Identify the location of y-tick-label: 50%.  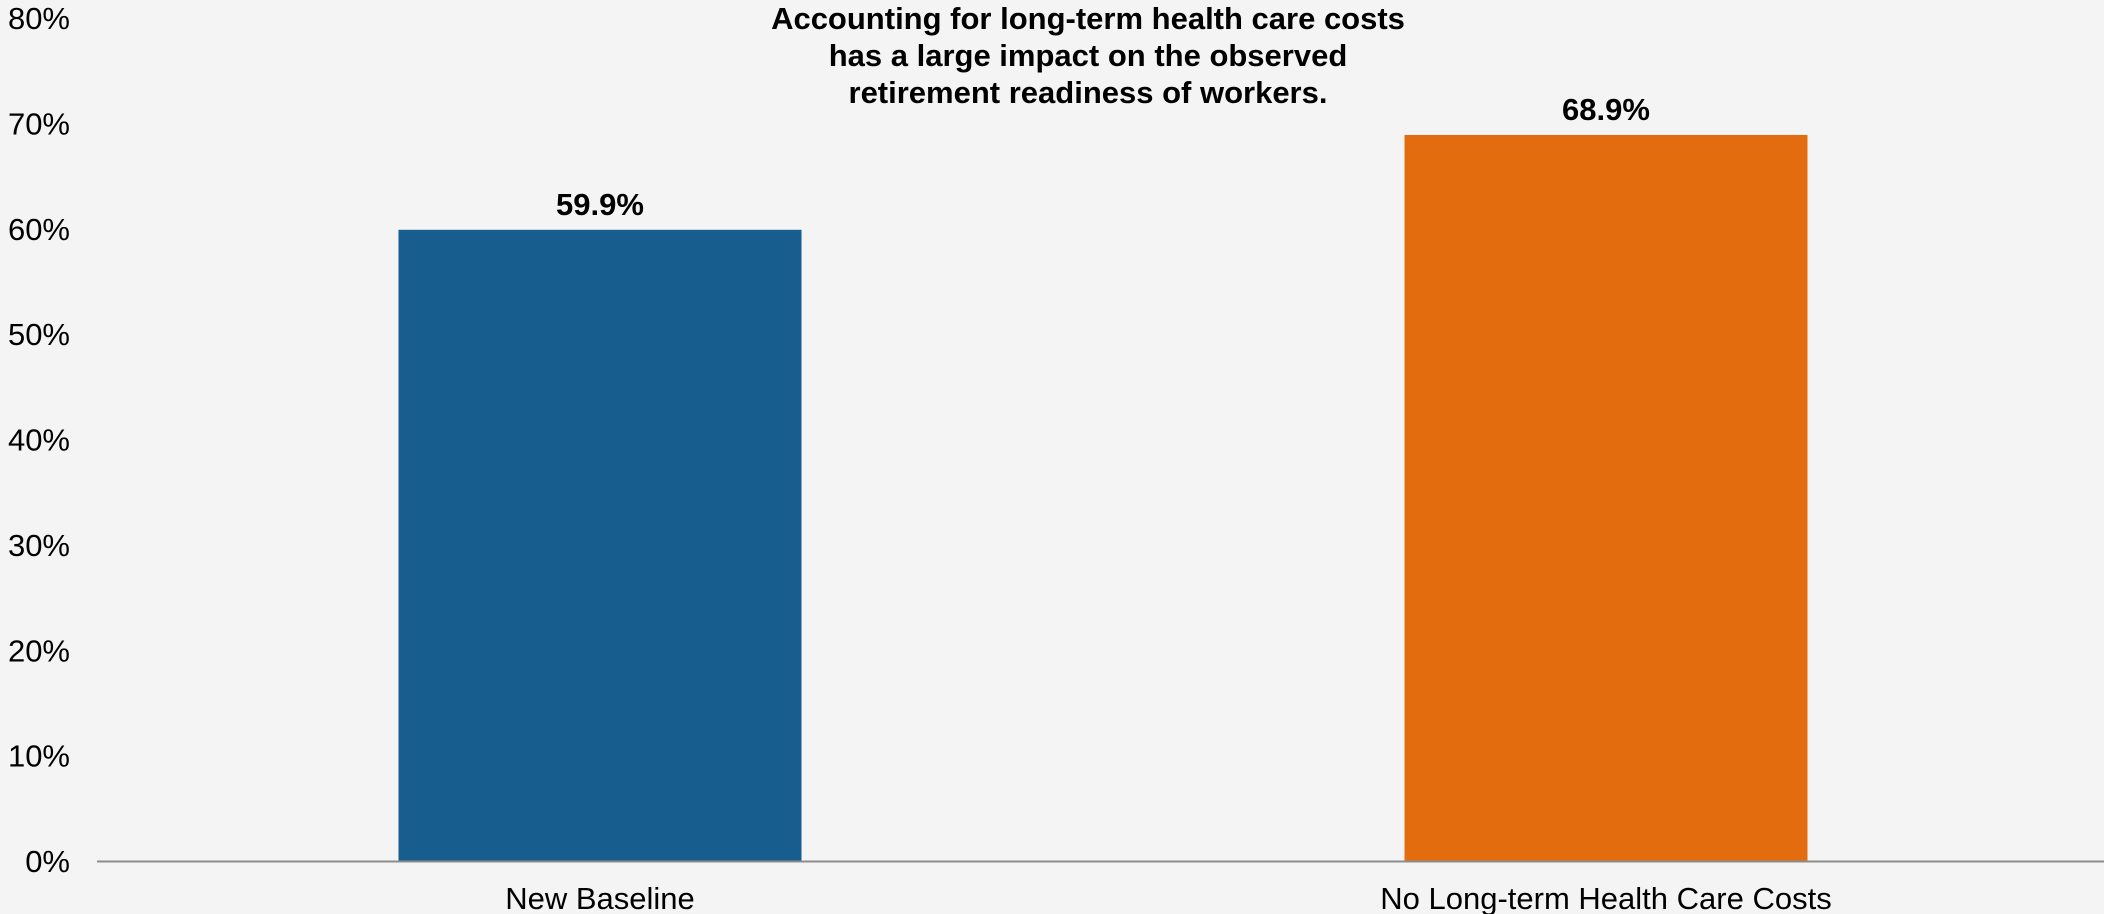
(39, 334).